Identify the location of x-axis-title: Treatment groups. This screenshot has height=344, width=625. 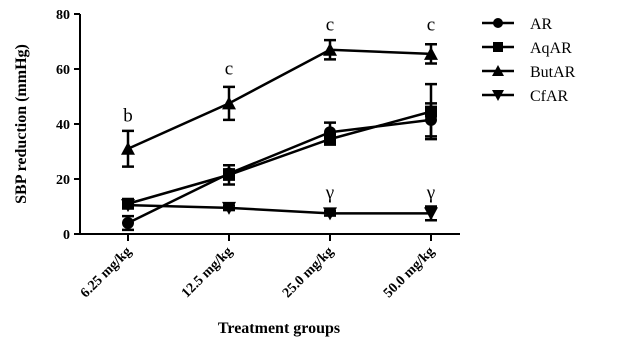
(279, 328).